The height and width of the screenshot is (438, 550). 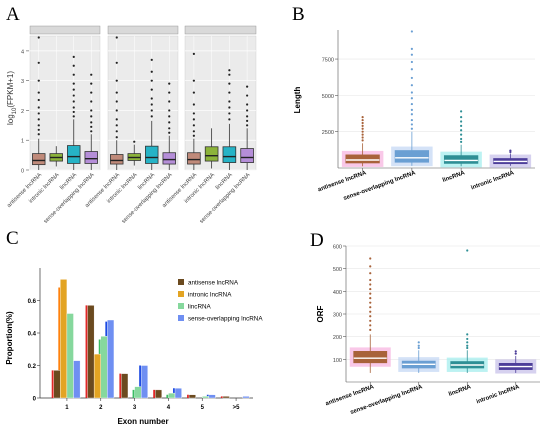 I want to click on panel-a-box-0-2-box, so click(x=74, y=154).